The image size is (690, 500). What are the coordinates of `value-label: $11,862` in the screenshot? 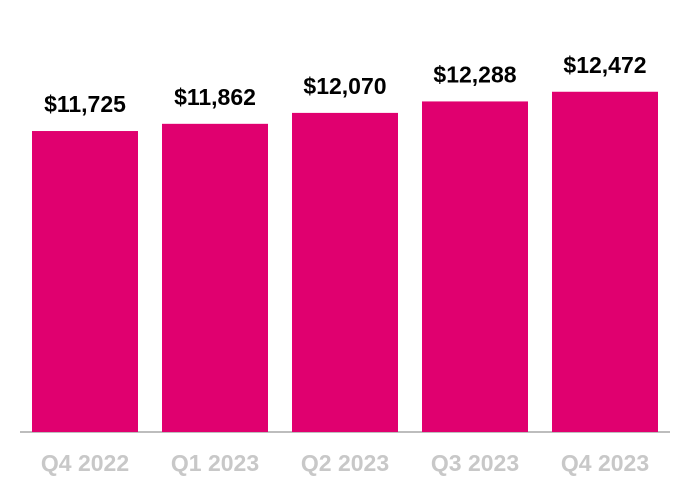 It's located at (215, 97).